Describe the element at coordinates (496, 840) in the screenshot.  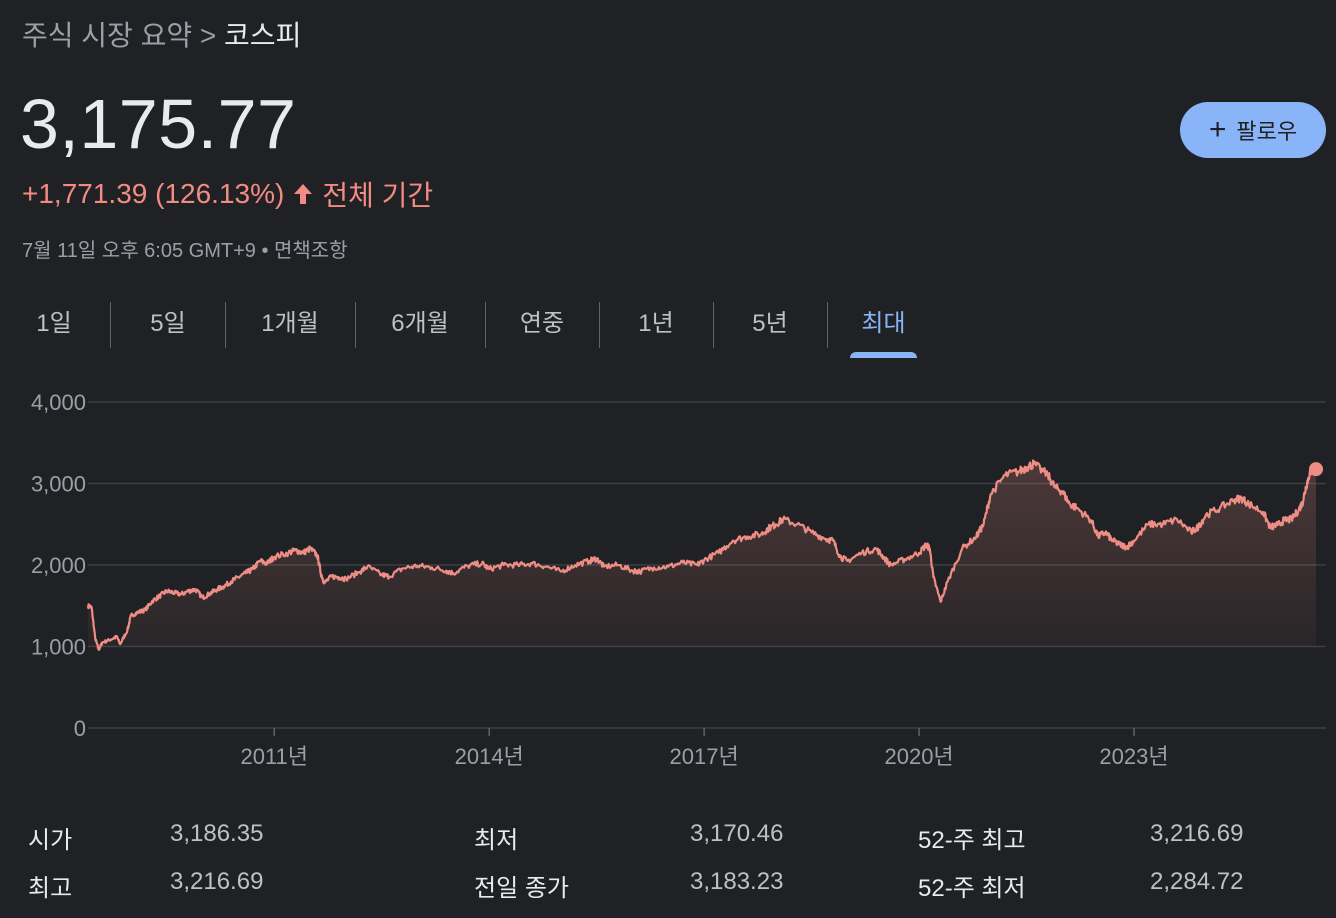
I see `stat-label-low: 최저` at that location.